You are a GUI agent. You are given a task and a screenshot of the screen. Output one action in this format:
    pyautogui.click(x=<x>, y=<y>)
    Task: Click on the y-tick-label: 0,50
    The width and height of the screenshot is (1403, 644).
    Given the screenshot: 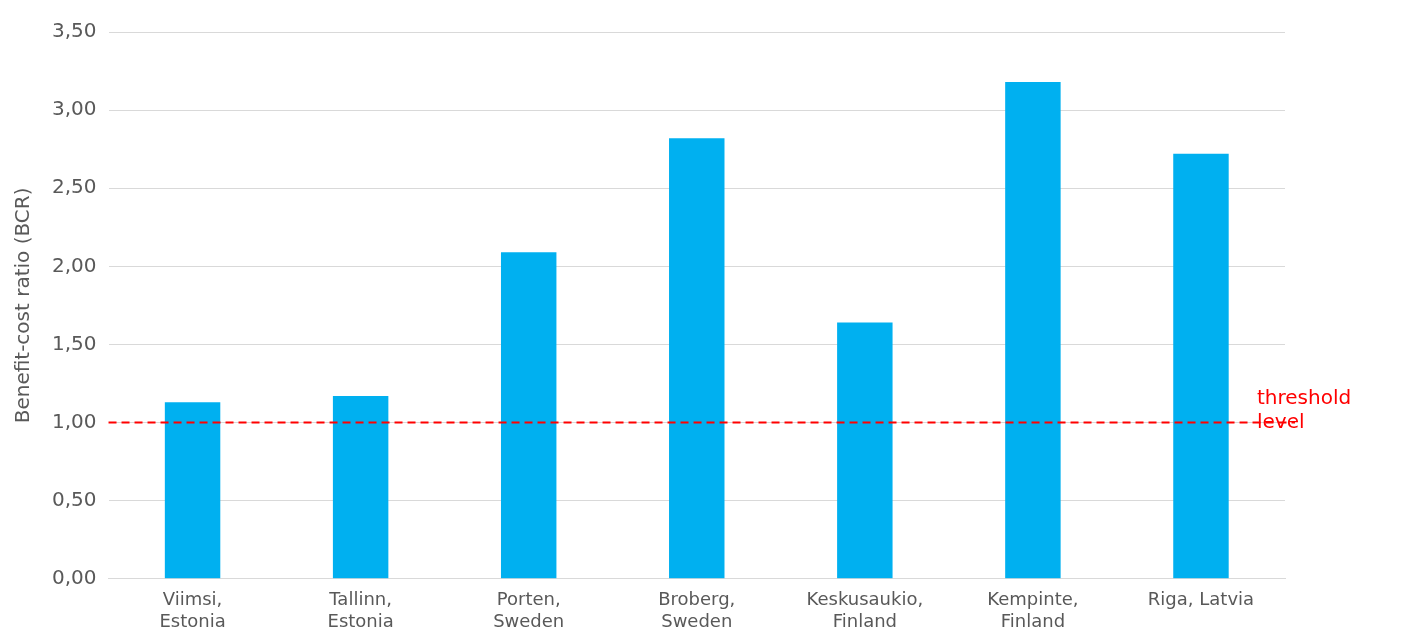 What is the action you would take?
    pyautogui.click(x=74, y=498)
    